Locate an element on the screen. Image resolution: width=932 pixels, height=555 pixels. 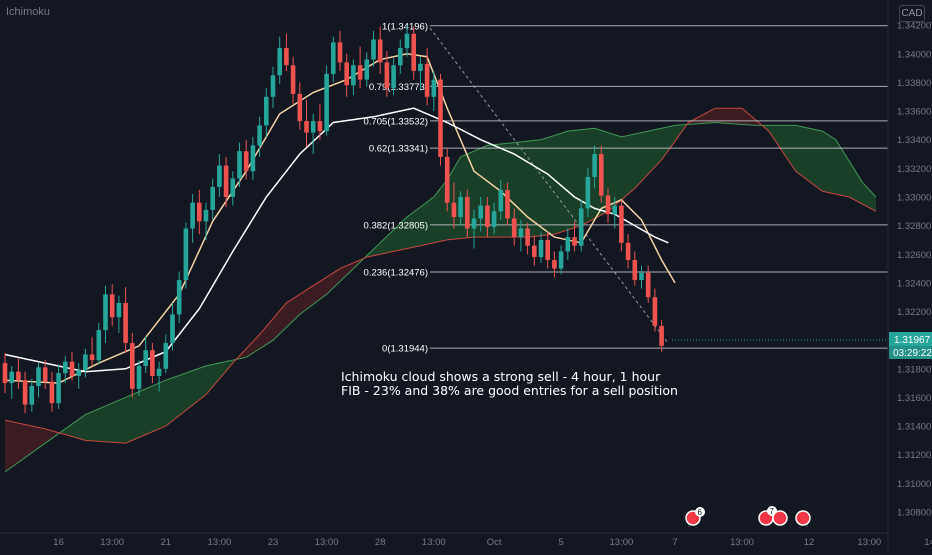
y-tick-label: 1.33000 is located at coordinates (914, 197).